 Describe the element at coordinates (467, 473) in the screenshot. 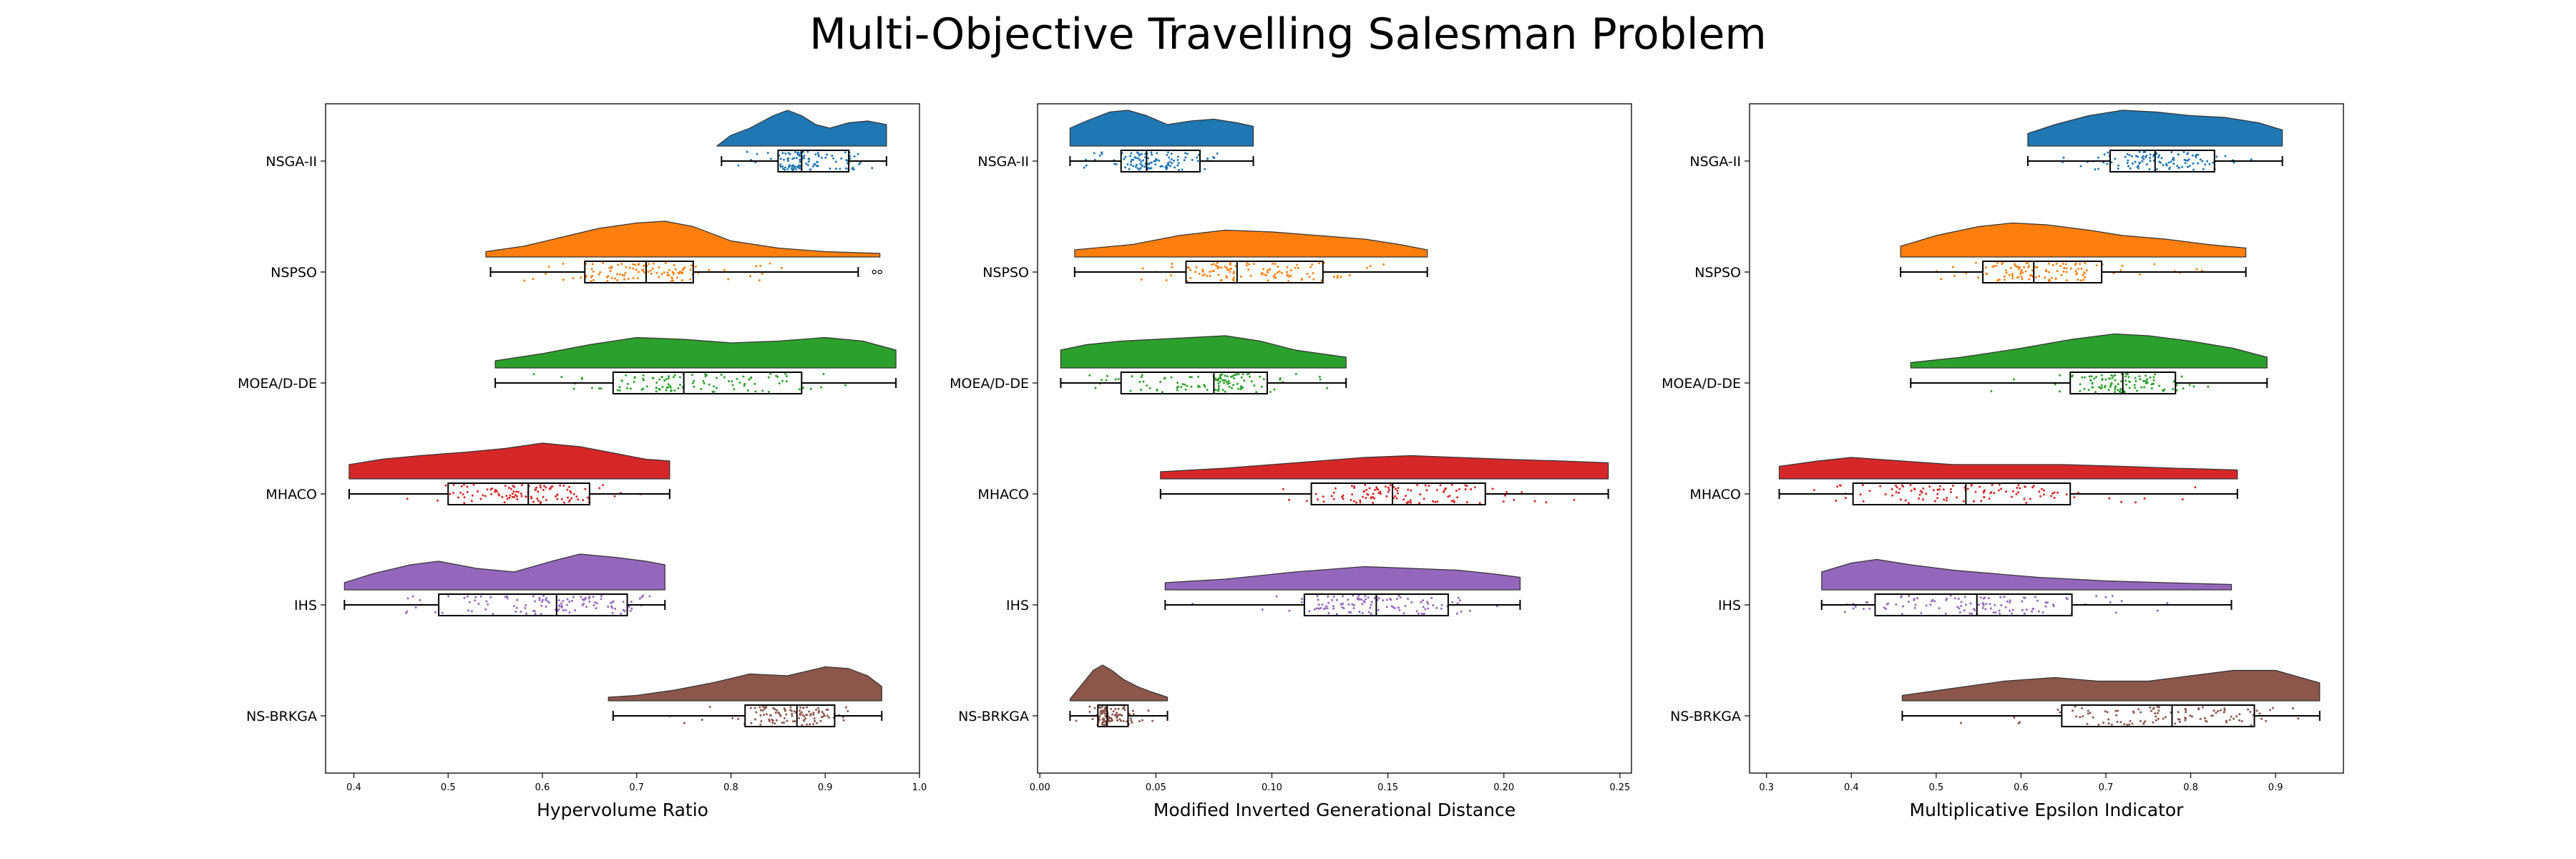

I see `series-mhaco: MHACO` at that location.